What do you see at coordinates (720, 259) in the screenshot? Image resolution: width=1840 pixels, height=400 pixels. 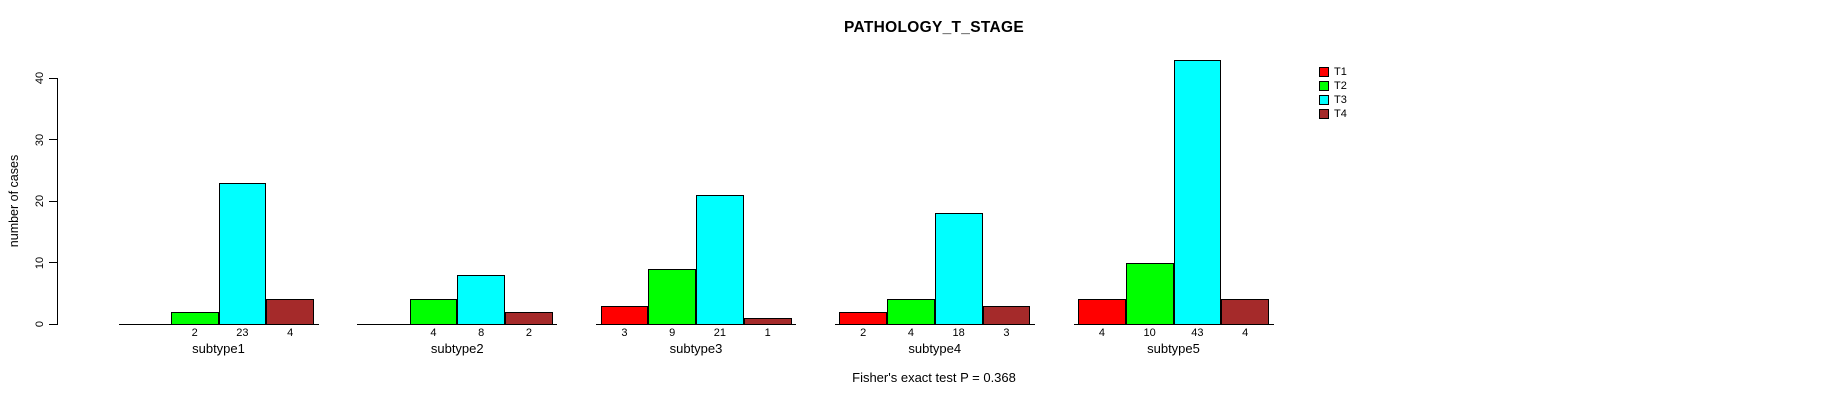 I see `bar-subtype3-T3` at bounding box center [720, 259].